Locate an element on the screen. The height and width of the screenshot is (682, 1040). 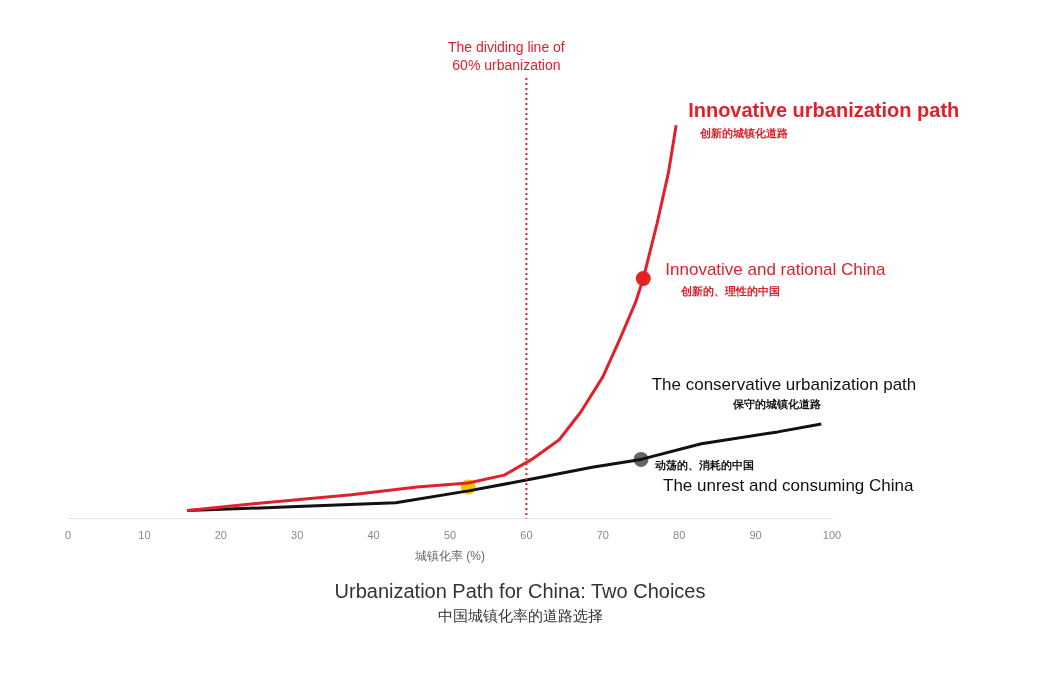
ref-line-label: The dividing line of 60% urbanization is located at coordinates (506, 56).